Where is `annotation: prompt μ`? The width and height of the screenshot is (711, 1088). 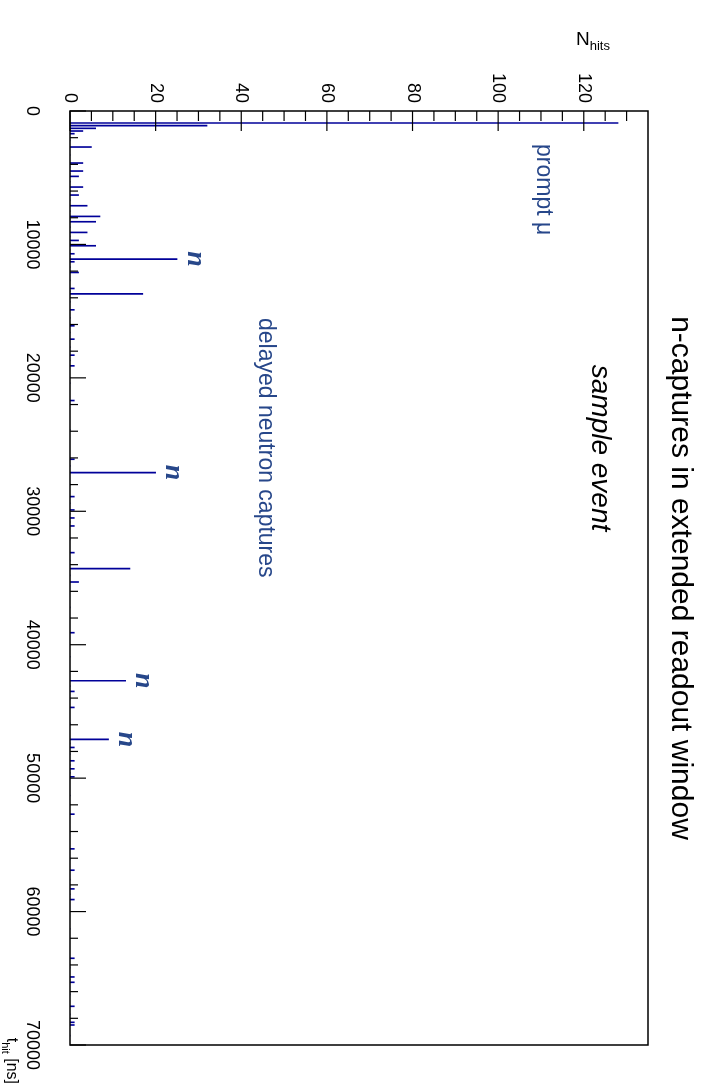
annotation: prompt μ is located at coordinates (544, 190).